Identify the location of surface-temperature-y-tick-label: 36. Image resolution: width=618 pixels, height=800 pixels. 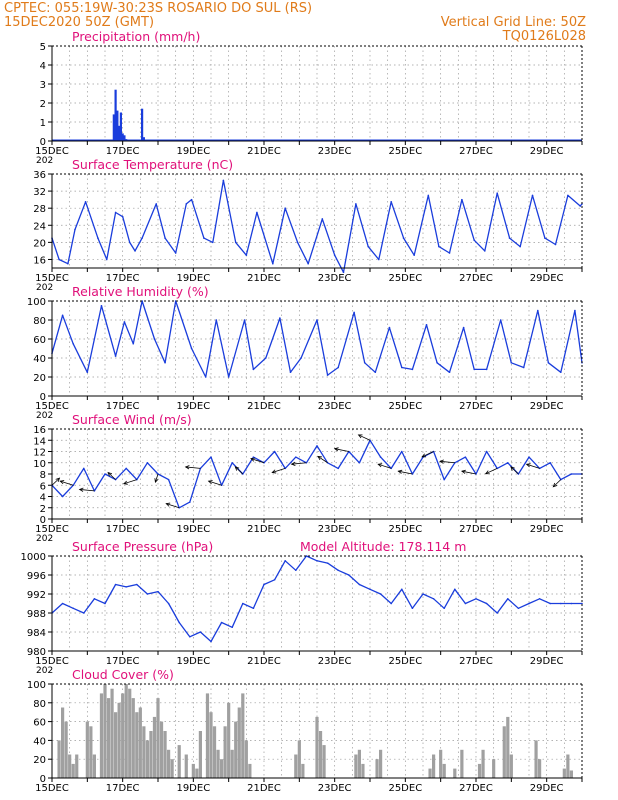
(39, 175).